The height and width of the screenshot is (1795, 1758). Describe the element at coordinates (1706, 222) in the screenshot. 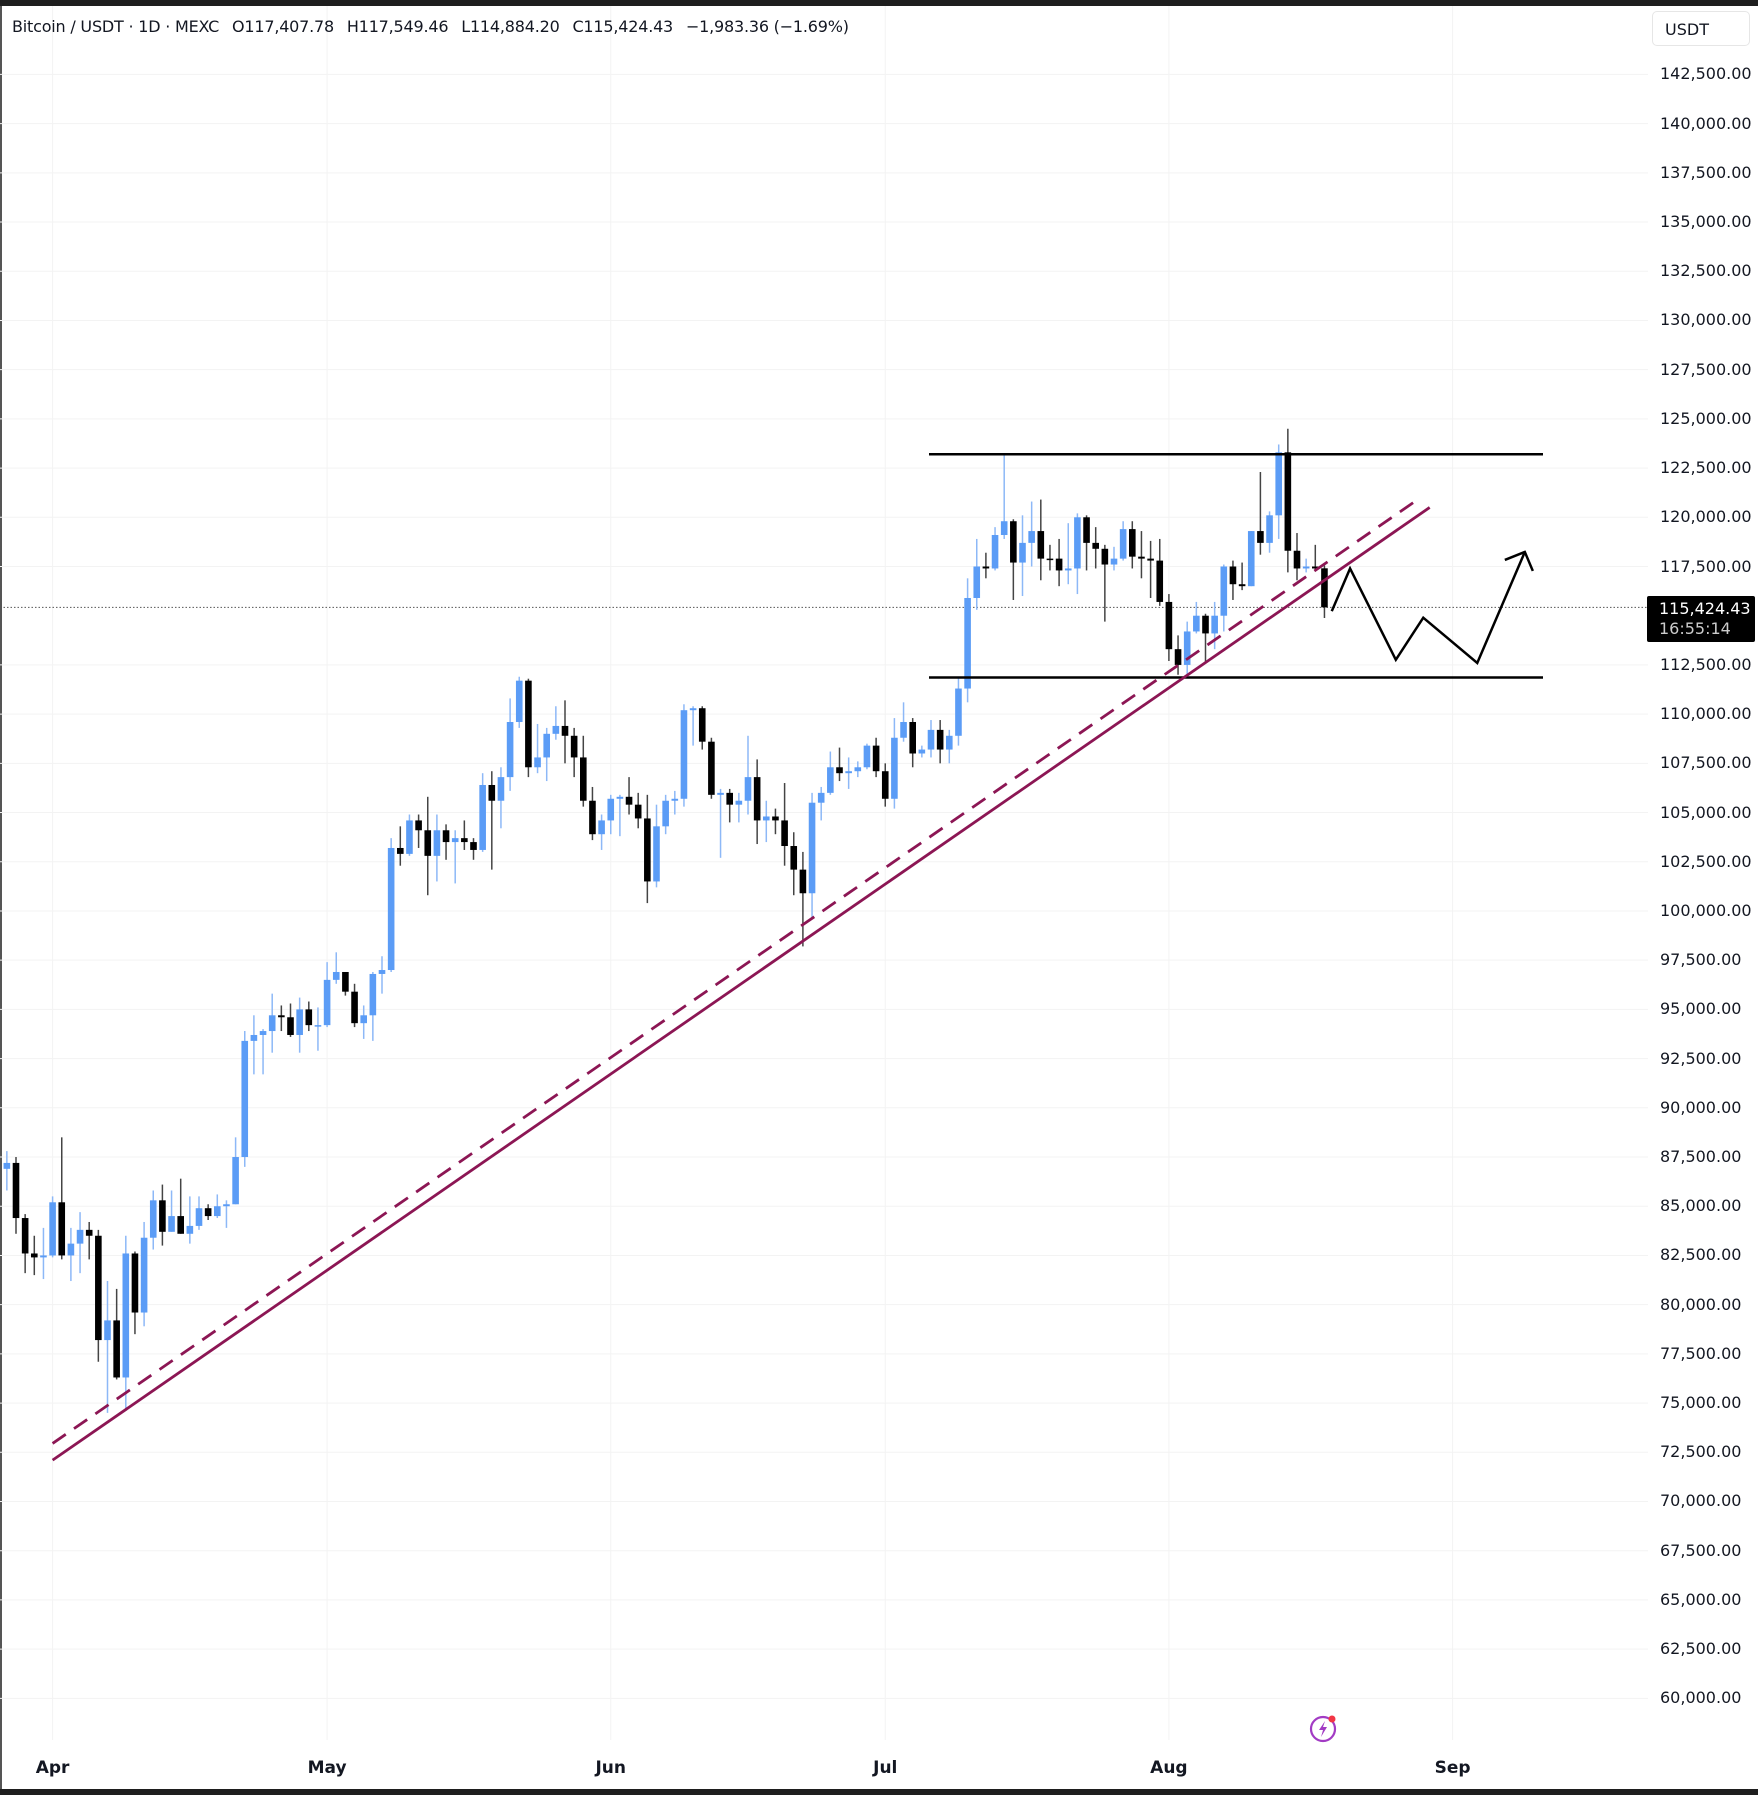

I see `price-tick-label: 135,000.00` at that location.